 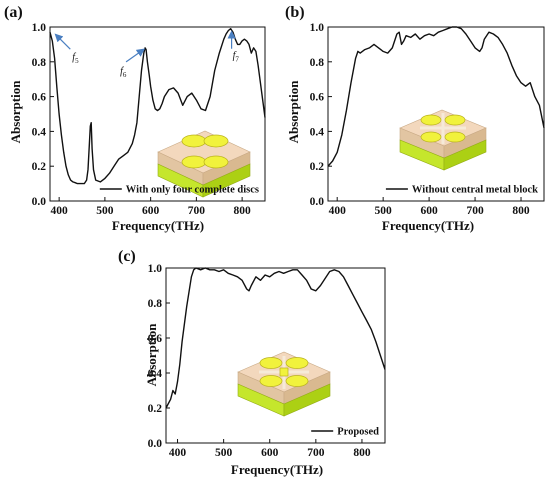 What do you see at coordinates (236, 57) in the screenshot?
I see `annotation-label: f7` at bounding box center [236, 57].